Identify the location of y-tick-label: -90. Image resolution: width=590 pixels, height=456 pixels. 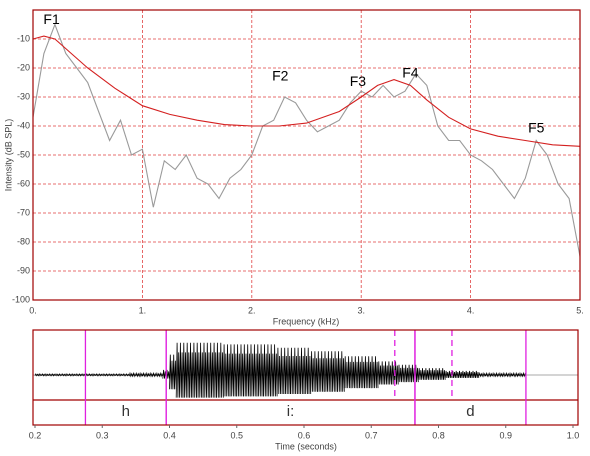
(23, 270).